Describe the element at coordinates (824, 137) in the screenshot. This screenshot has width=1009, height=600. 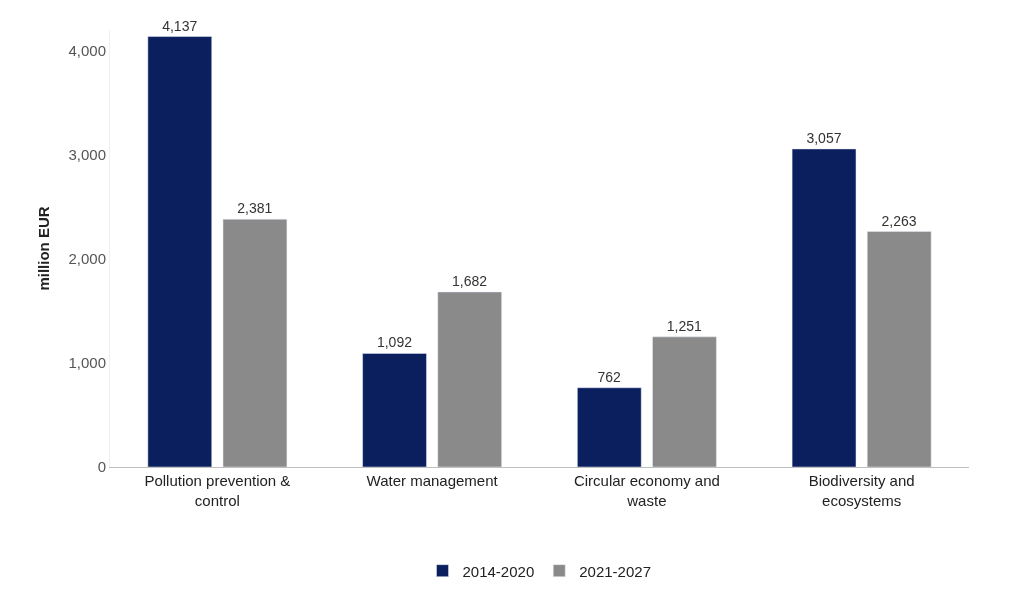
I see `data-label: 3,057` at that location.